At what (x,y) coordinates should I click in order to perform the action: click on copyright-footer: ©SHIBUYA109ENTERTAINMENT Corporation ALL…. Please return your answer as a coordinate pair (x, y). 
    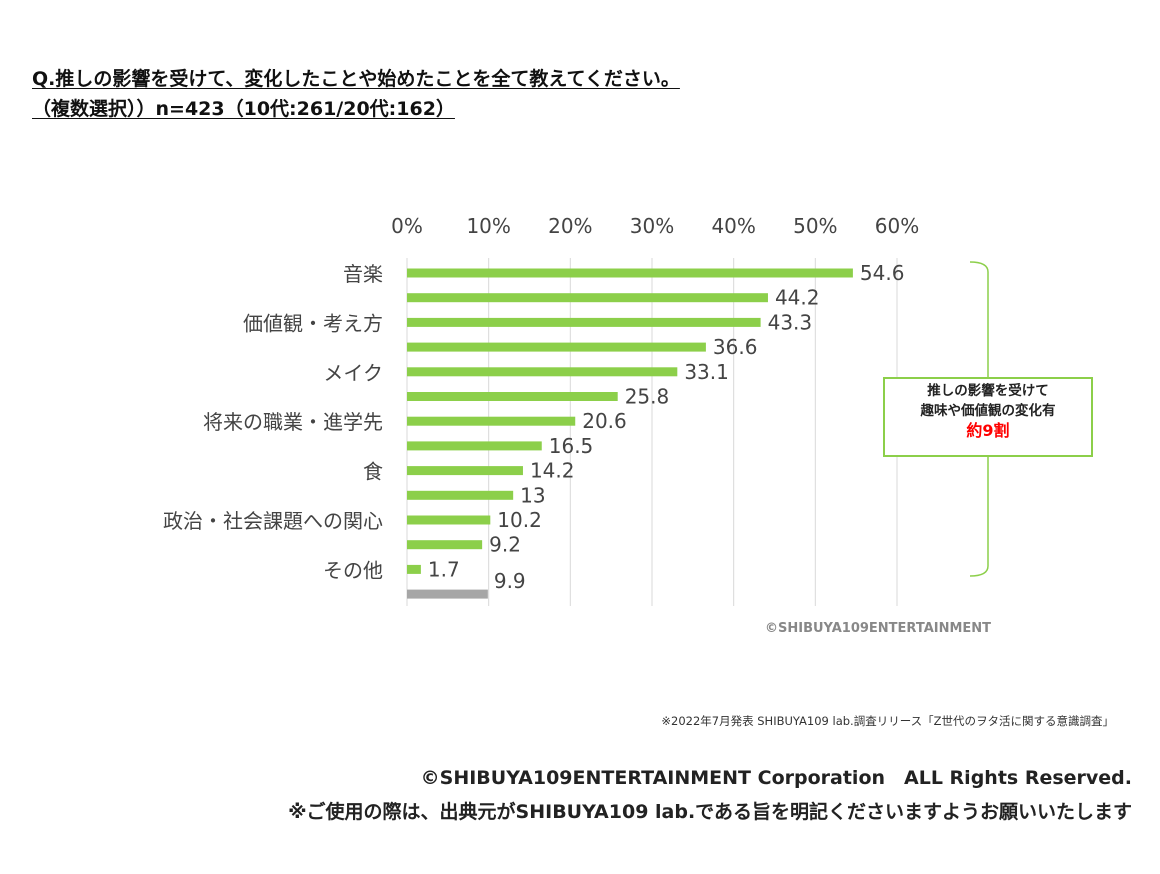
    Looking at the image, I should click on (776, 778).